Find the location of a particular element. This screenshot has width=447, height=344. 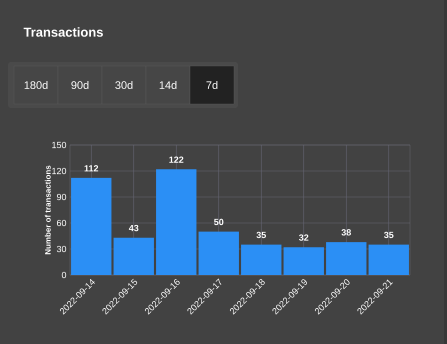

y-tick-label: 120 is located at coordinates (59, 171).